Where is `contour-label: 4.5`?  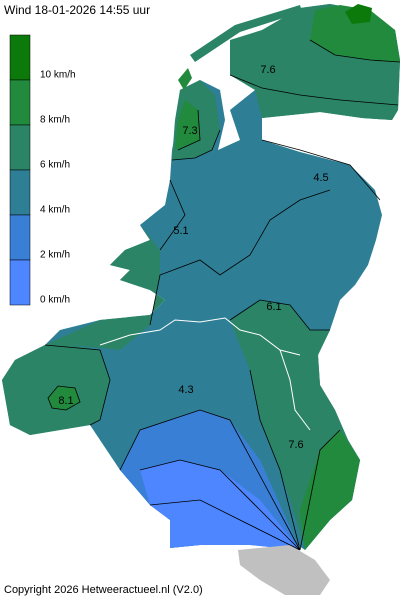
contour-label: 4.5 is located at coordinates (320, 178).